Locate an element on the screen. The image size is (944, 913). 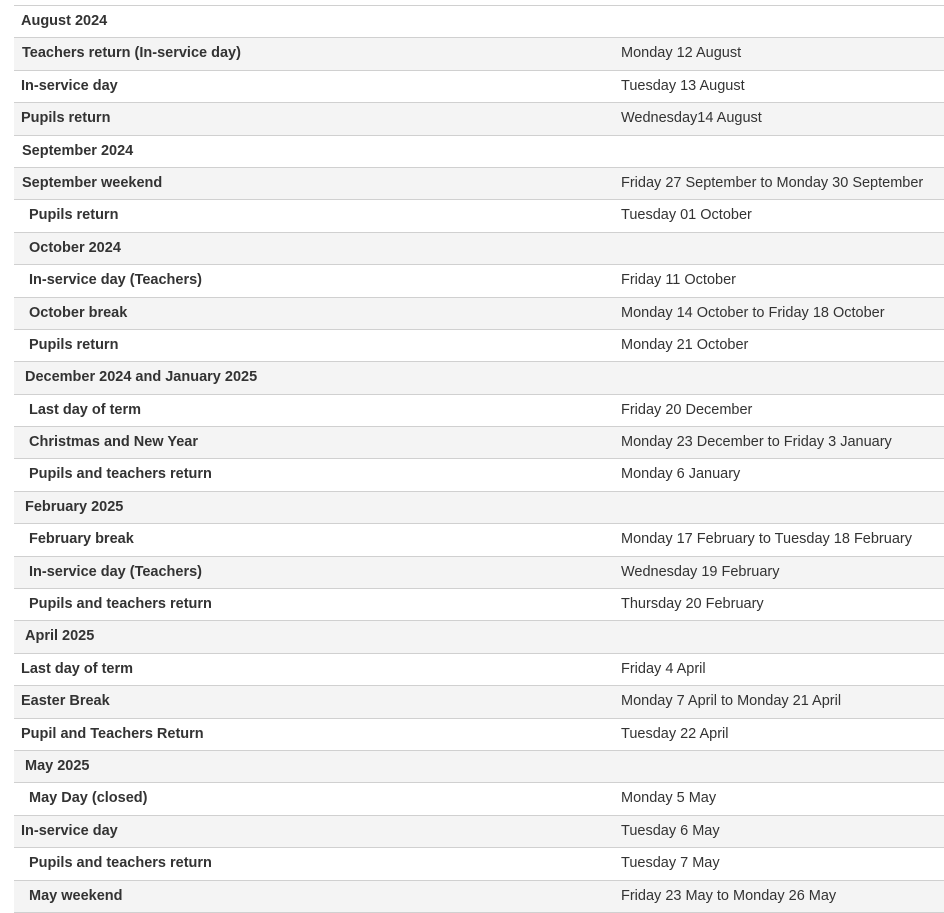
event-date: Friday 20 December is located at coordinates (687, 409).